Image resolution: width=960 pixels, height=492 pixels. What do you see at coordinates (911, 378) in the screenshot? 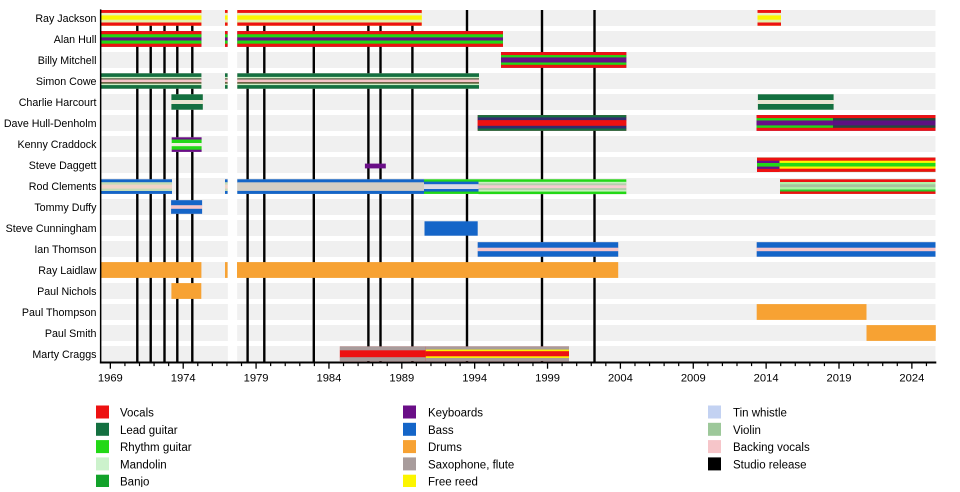
I see `svg-text: 2024` at bounding box center [911, 378].